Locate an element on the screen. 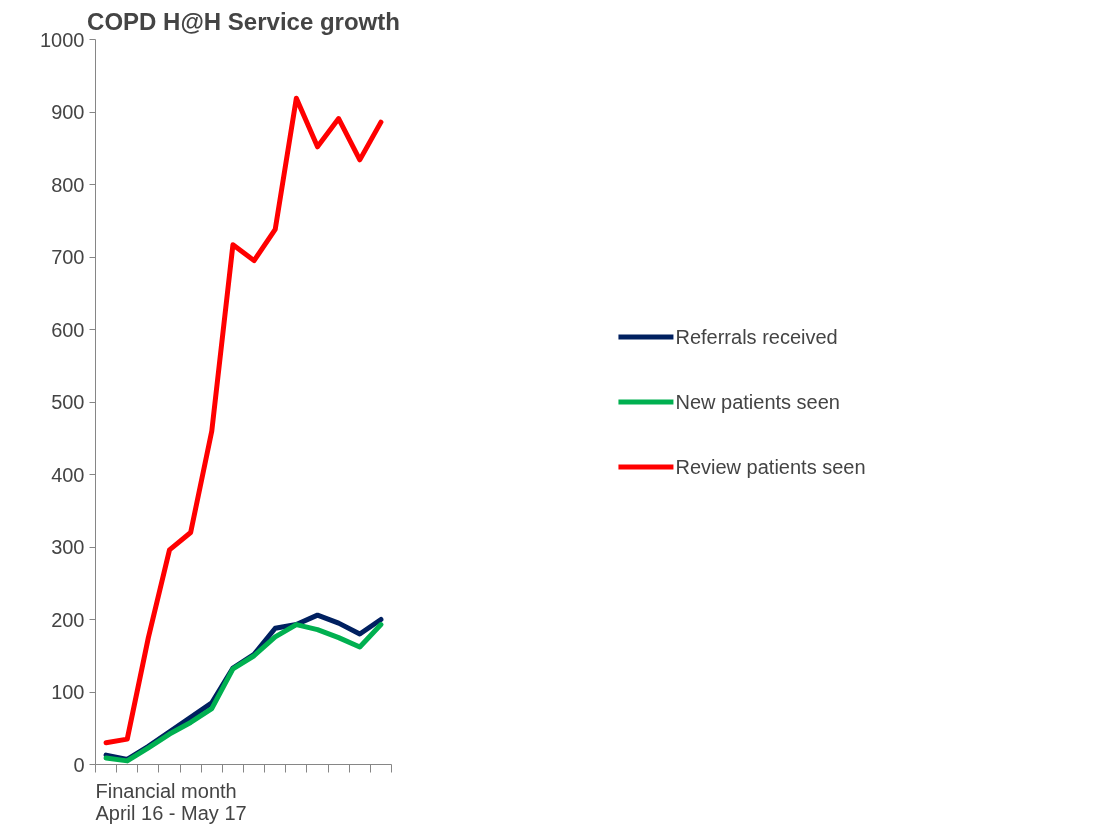 This screenshot has width=1093, height=828. y-tick-label: 300 is located at coordinates (68, 547).